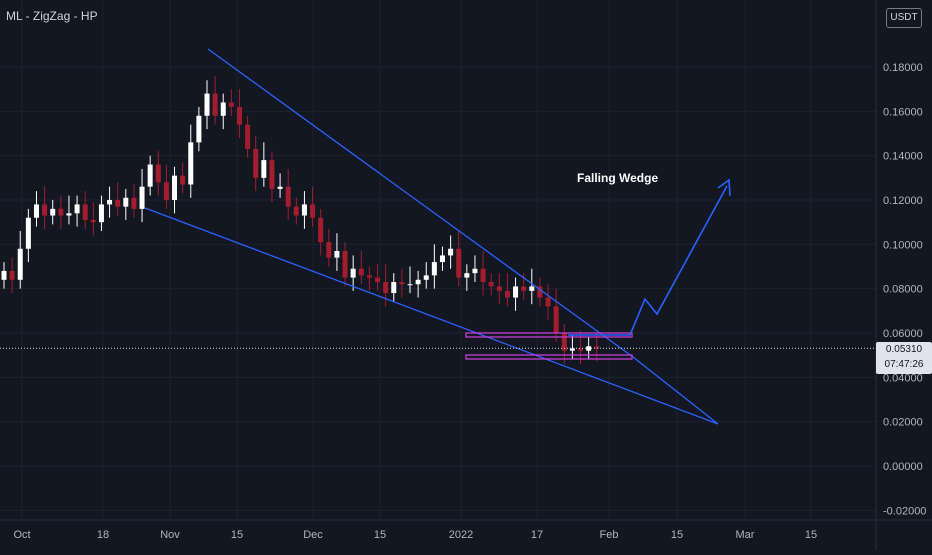  I want to click on y-tick-label: 0.02000, so click(903, 423).